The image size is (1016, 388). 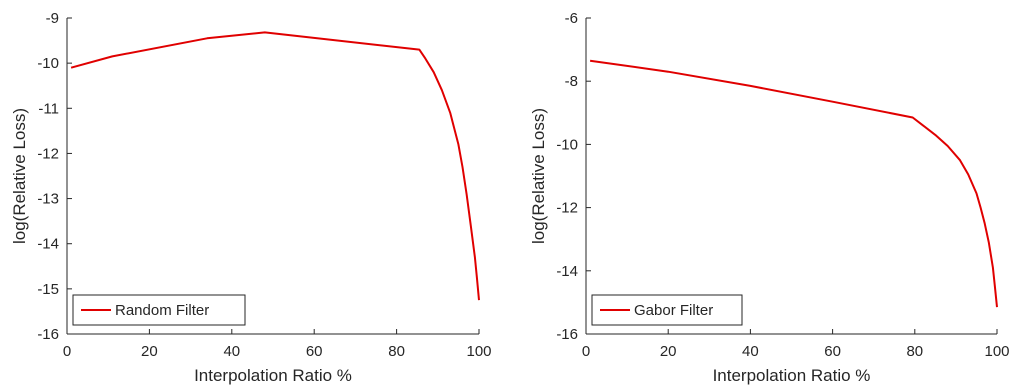 I want to click on legend: Gabor Filter, so click(x=667, y=310).